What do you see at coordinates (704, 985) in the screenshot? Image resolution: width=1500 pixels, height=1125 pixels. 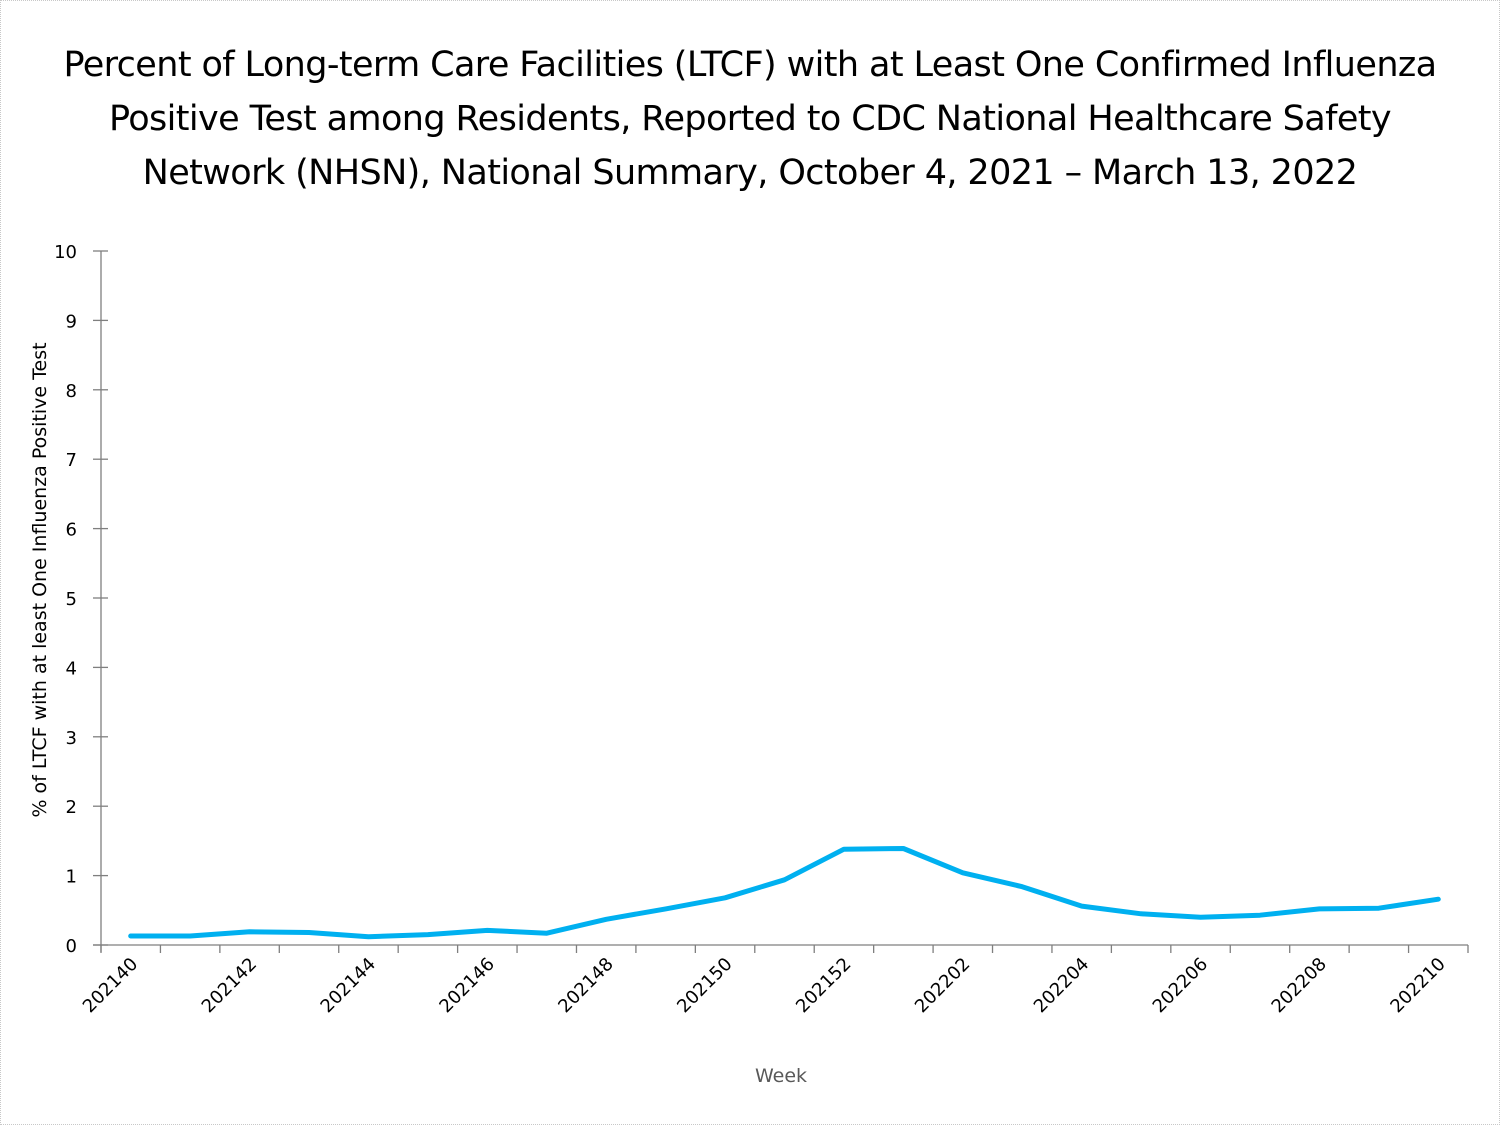 I see `x-tick-label: 202150` at bounding box center [704, 985].